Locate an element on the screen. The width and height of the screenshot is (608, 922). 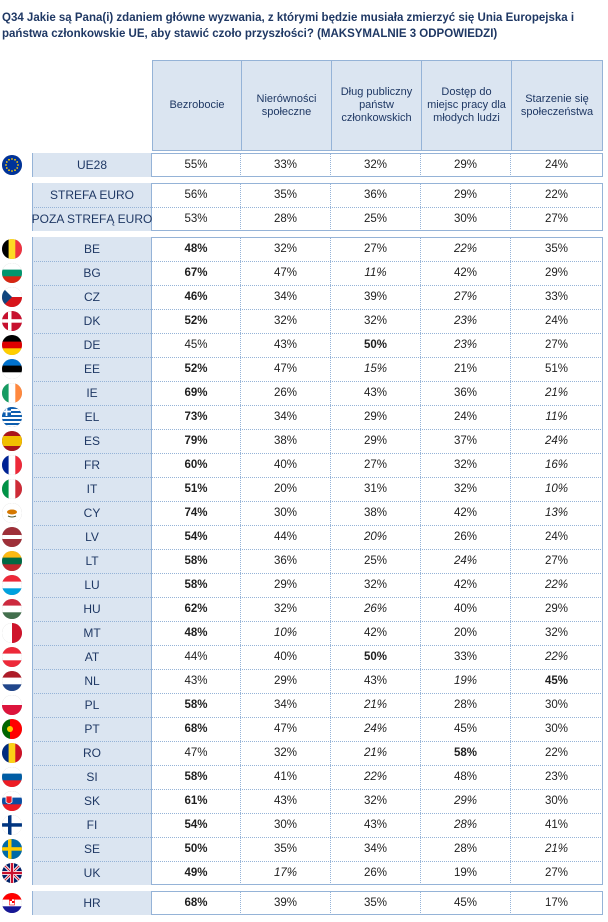
cell-lu-col2: 29% is located at coordinates (286, 585).